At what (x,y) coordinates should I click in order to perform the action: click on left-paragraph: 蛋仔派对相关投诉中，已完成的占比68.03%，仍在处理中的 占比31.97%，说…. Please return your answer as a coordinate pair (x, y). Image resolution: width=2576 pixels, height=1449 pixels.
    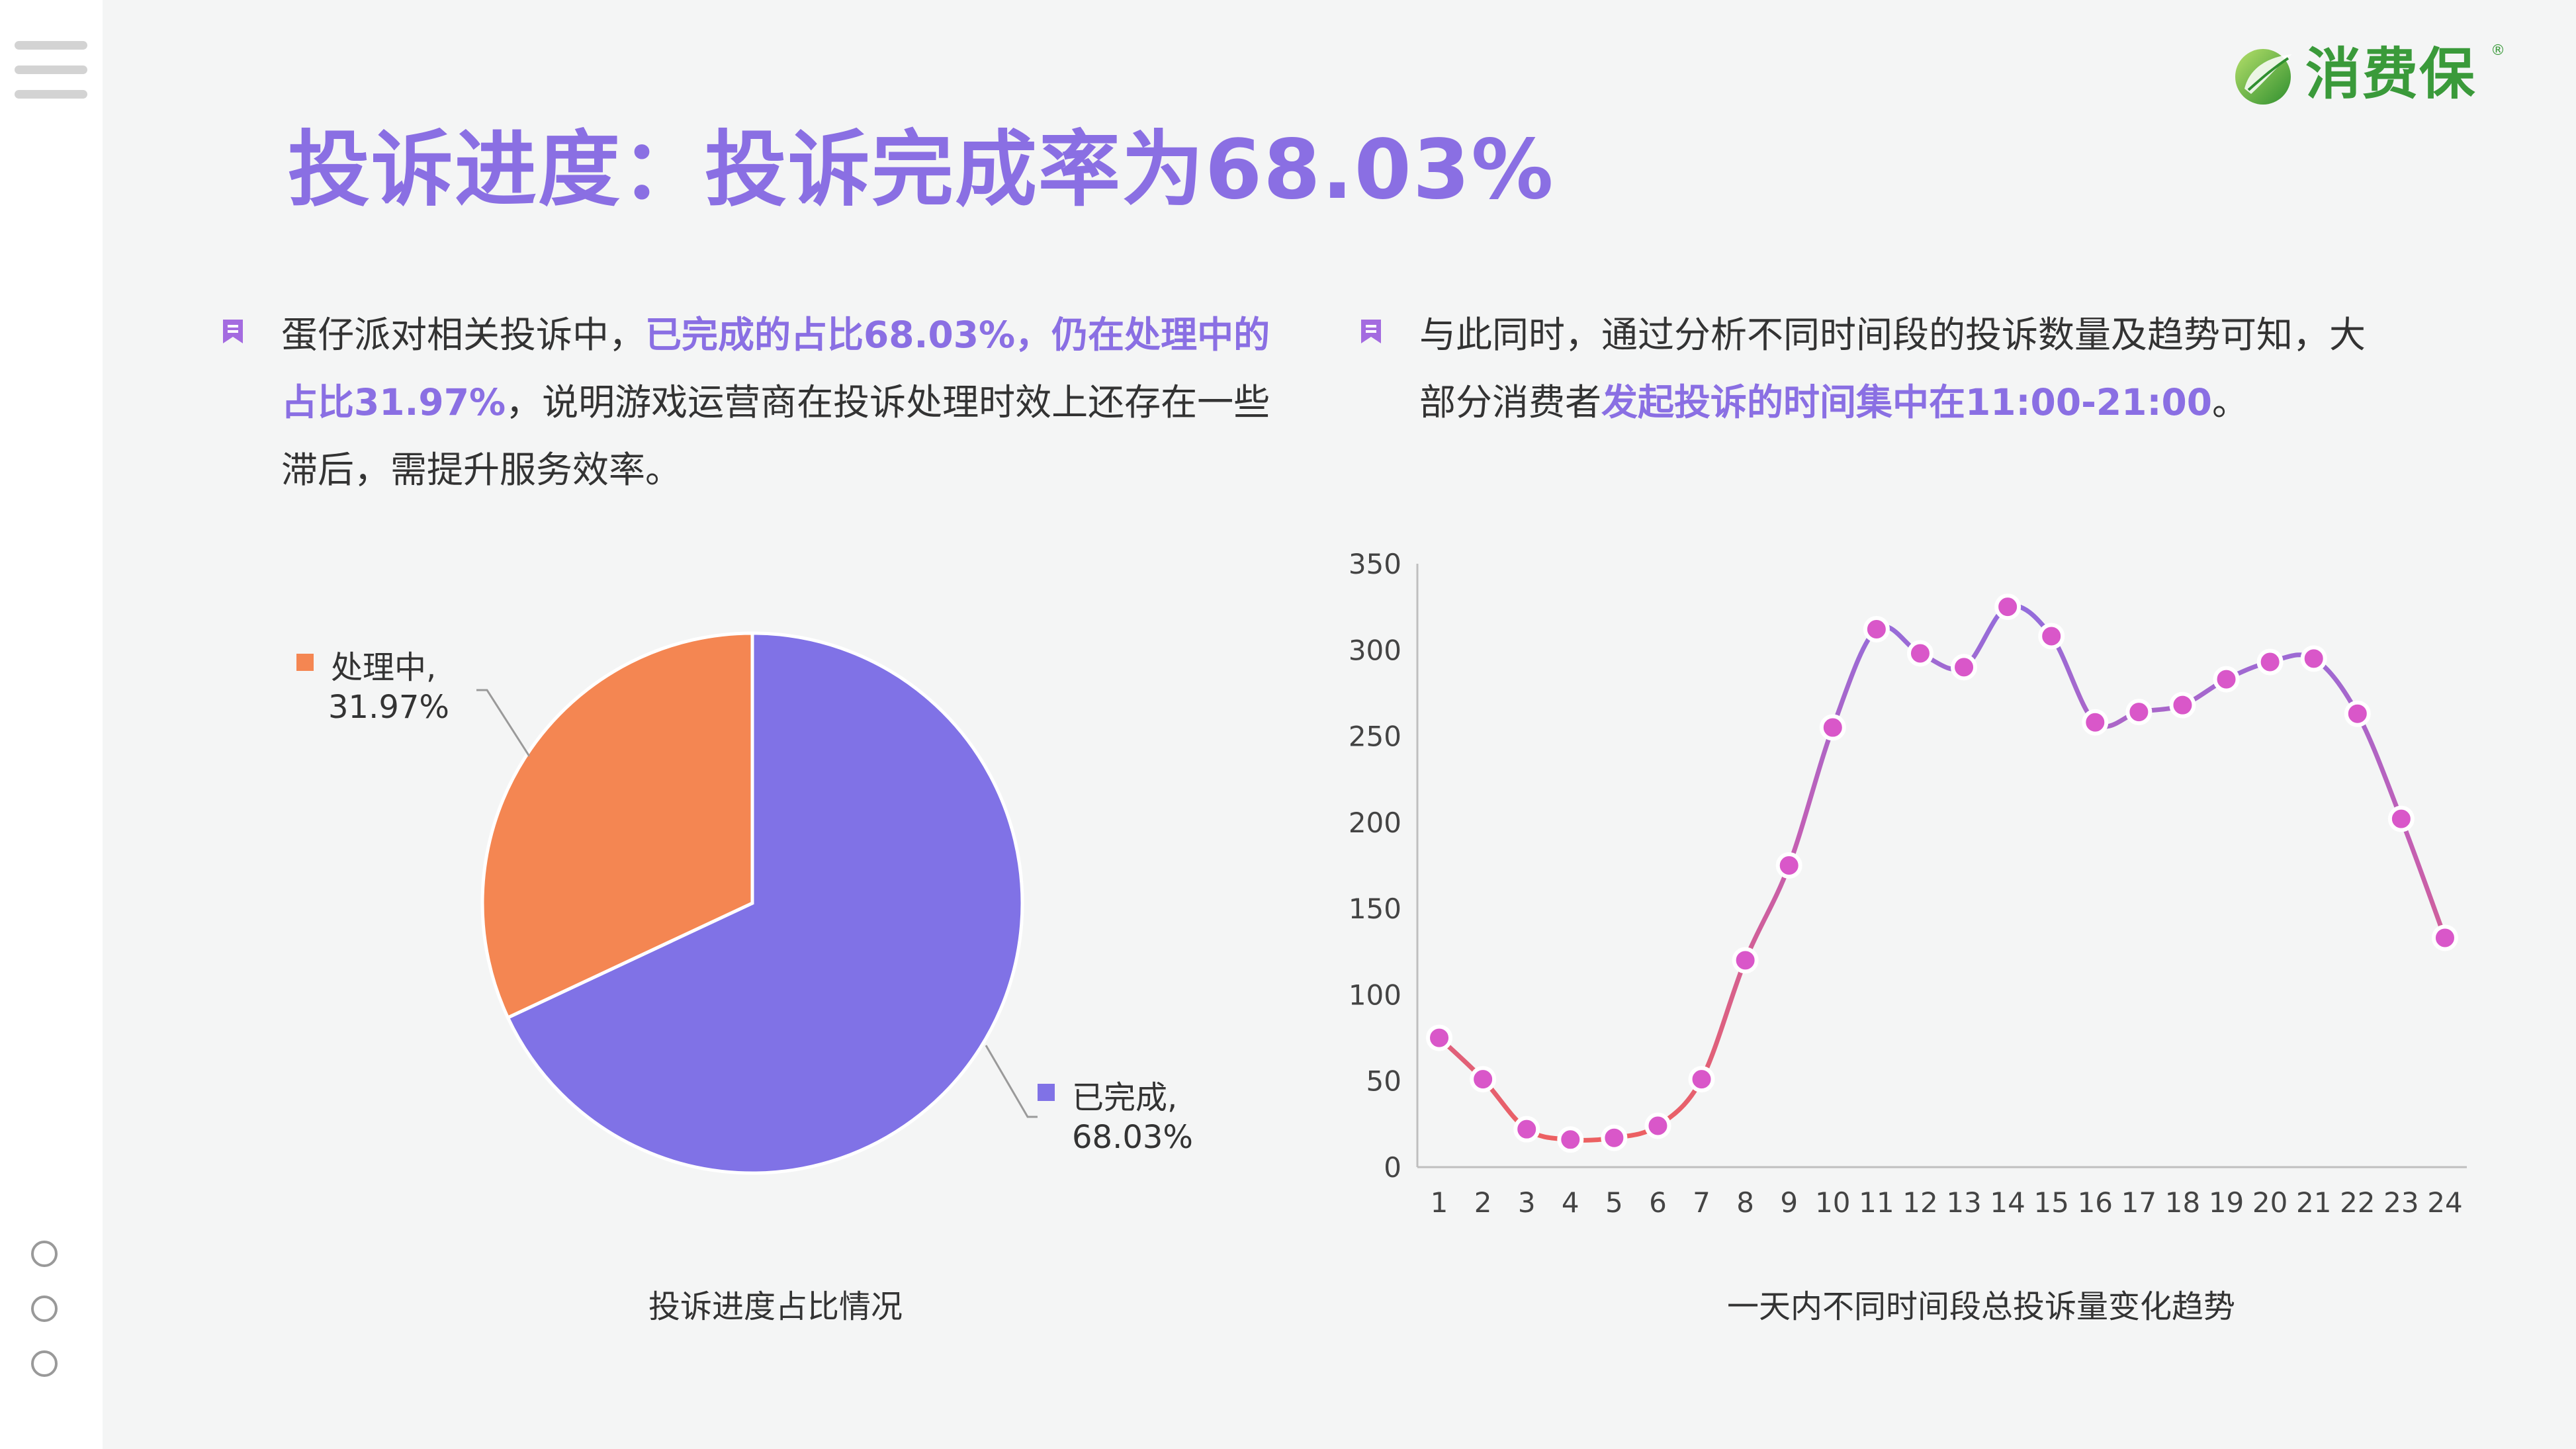
    Looking at the image, I should click on (797, 402).